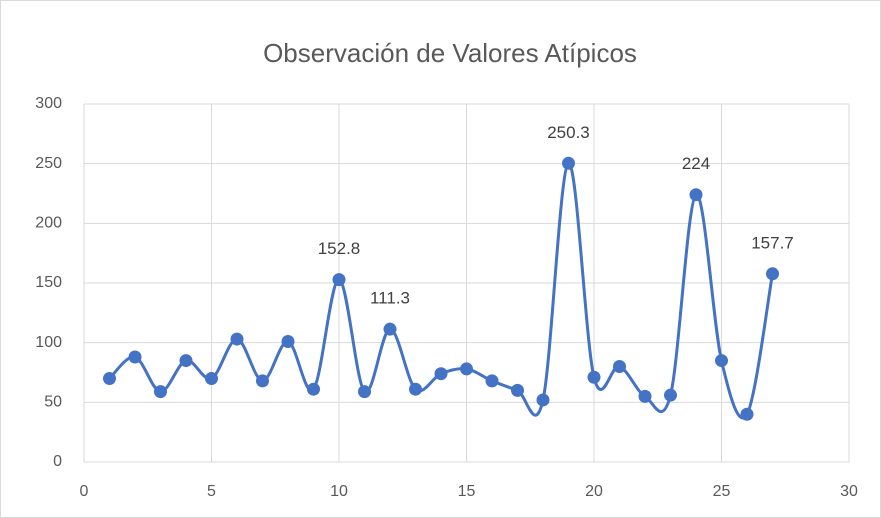  I want to click on x-tick-label: 0, so click(84, 491).